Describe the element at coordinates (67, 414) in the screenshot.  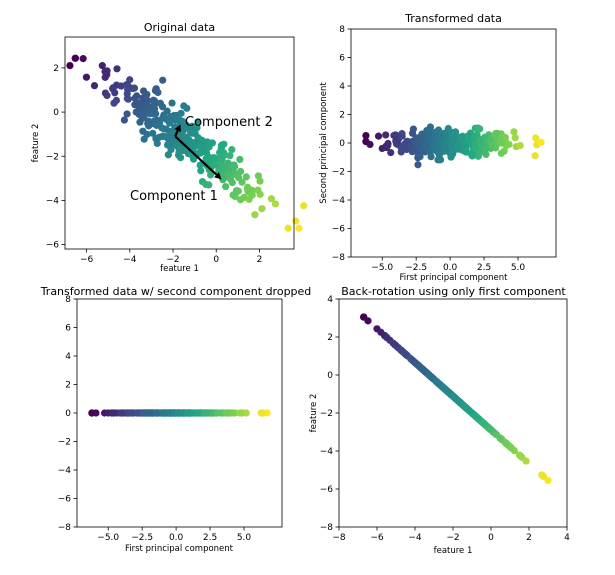
I see `yticks-dropped: −8 −6 −4 −2 0 2 4 6 8` at that location.